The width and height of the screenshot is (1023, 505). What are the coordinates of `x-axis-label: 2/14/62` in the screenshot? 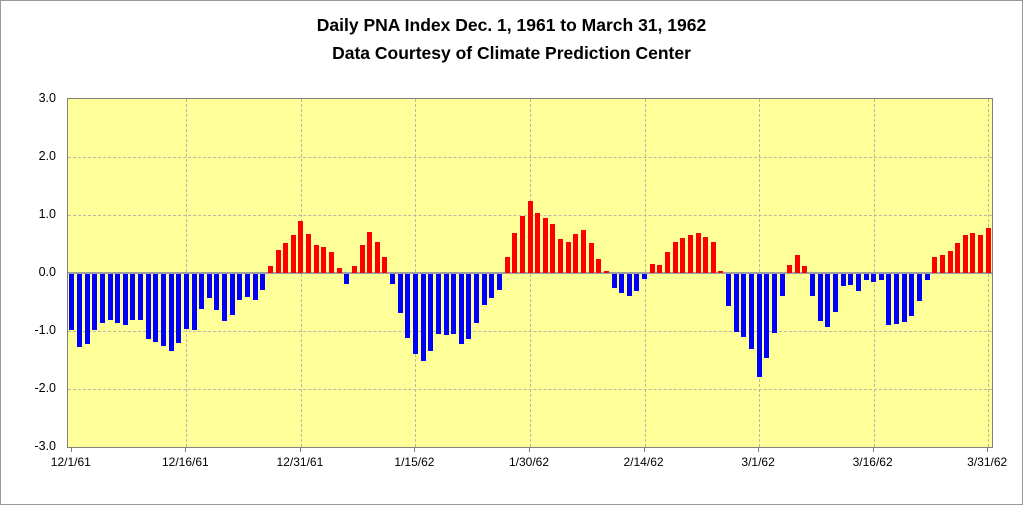 It's located at (643, 462).